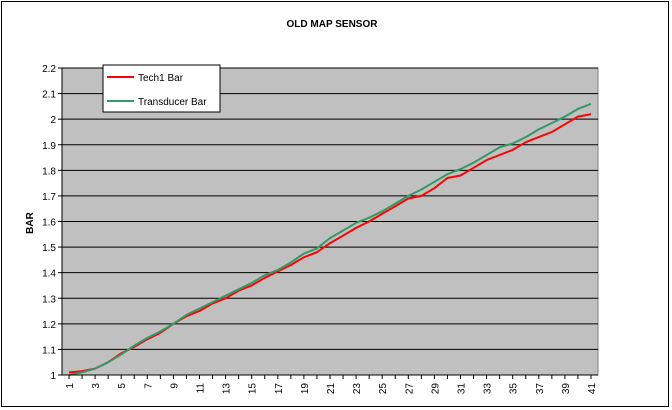 The height and width of the screenshot is (410, 672). Describe the element at coordinates (383, 389) in the screenshot. I see `x-tick-label: 25` at that location.